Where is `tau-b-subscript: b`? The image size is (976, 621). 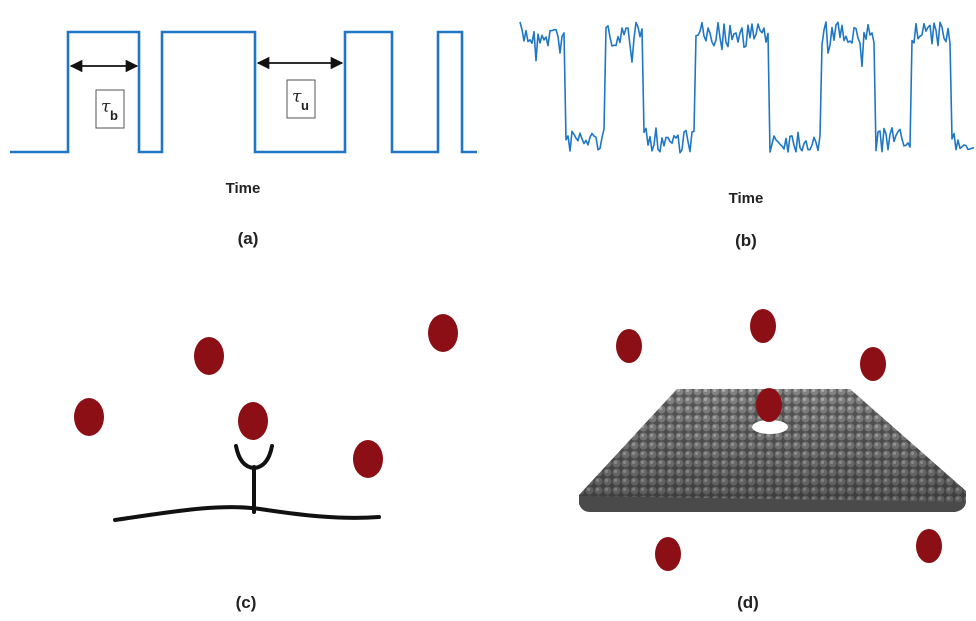
tau-b-subscript: b is located at coordinates (114, 115).